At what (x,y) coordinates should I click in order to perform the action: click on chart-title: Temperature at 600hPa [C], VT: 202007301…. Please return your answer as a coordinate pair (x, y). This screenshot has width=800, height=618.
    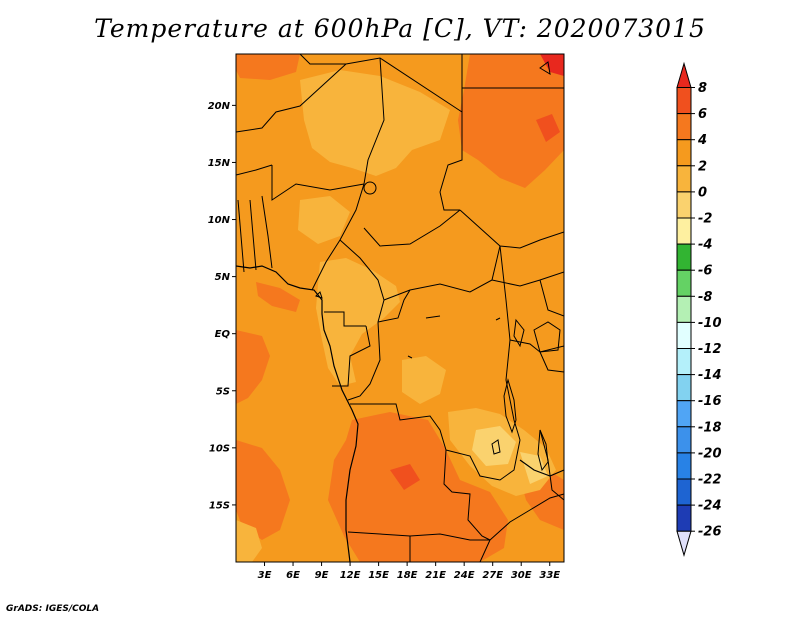
    Looking at the image, I should click on (400, 28).